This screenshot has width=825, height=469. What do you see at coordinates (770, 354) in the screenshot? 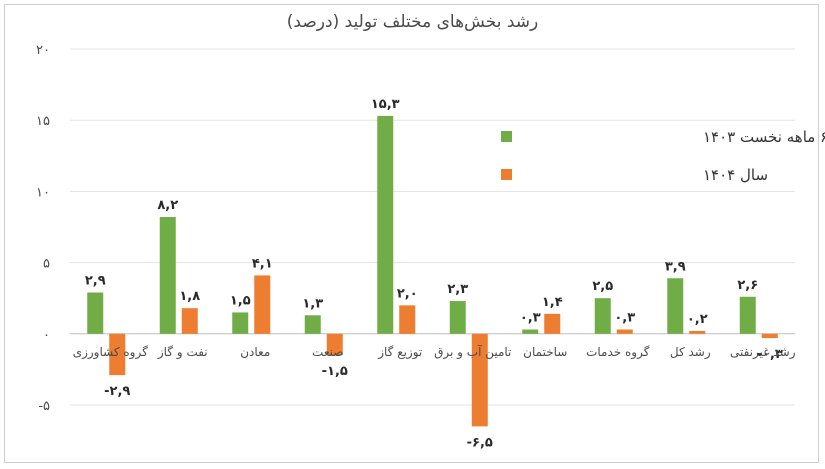
I see `data-label: -۰,۳` at bounding box center [770, 354].